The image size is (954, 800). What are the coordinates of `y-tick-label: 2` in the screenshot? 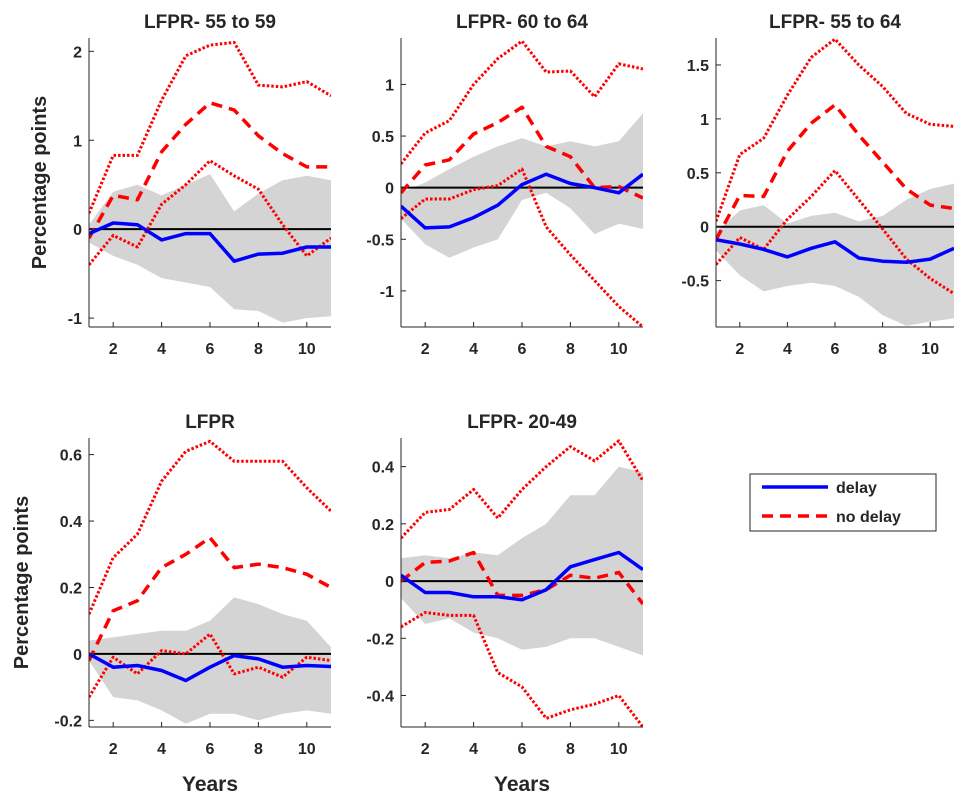 It's located at (77, 52).